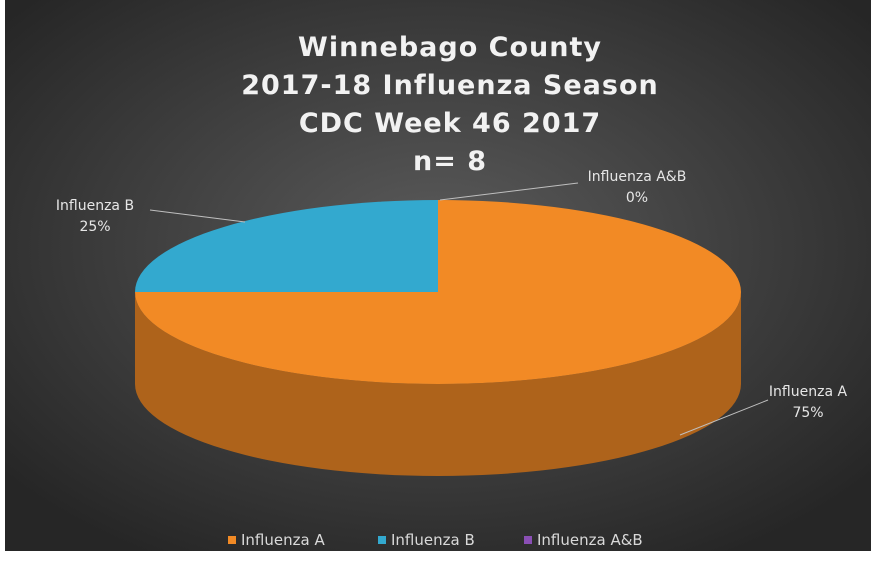 The image size is (871, 561). Describe the element at coordinates (450, 47) in the screenshot. I see `chart-title: Winnebago County` at that location.